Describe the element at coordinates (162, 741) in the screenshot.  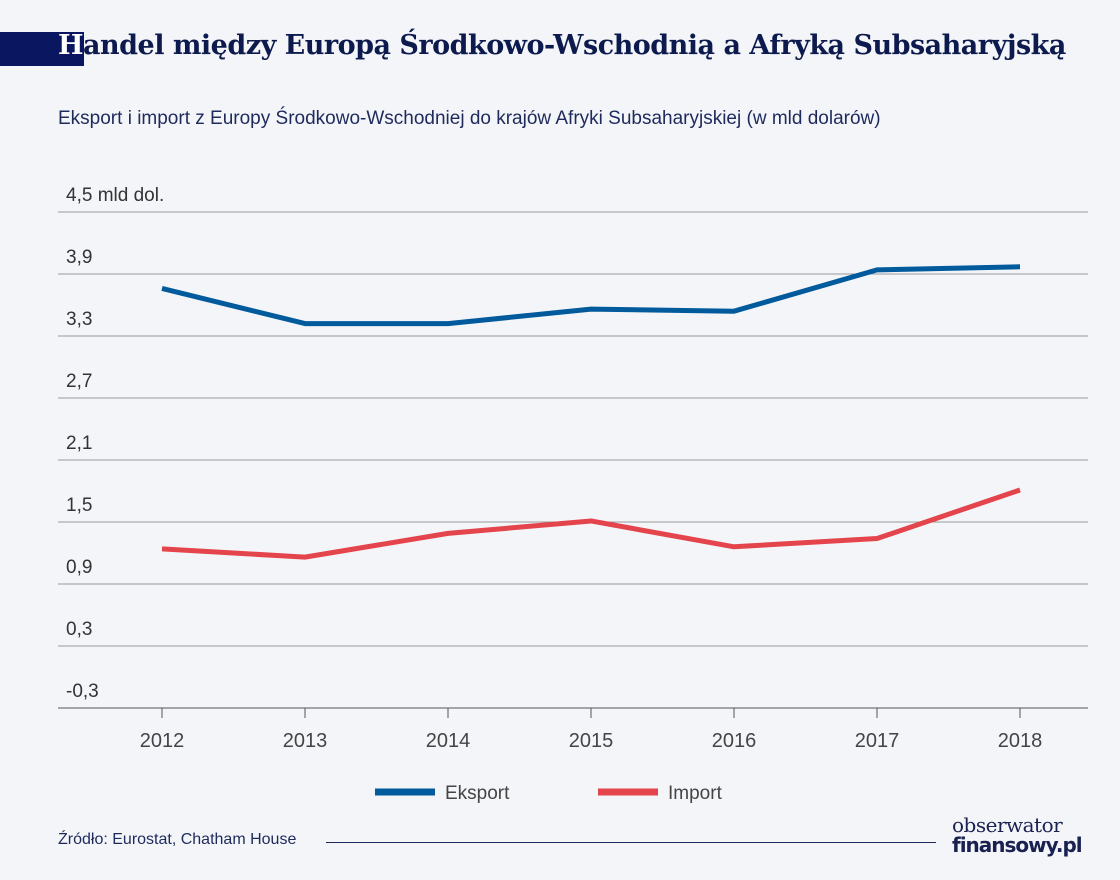
I see `x-tick-label: 2012` at that location.